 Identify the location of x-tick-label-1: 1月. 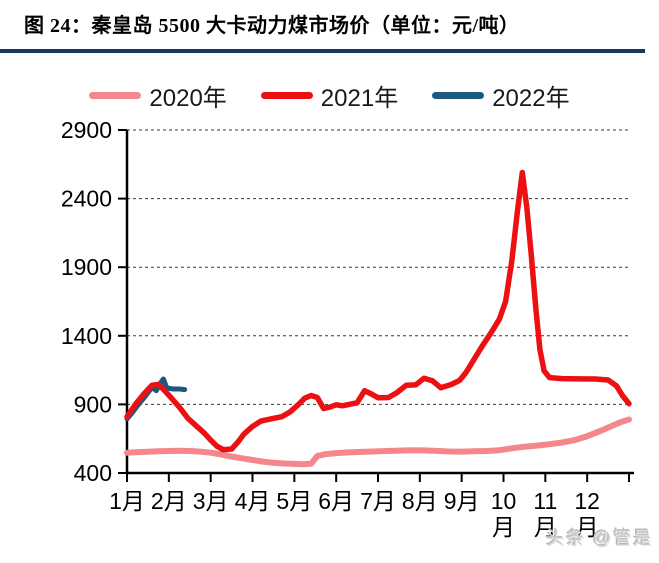
(127, 501).